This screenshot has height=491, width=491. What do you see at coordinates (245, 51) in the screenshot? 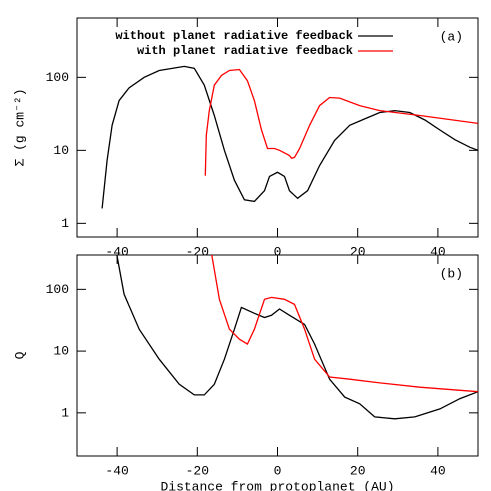
I see `legend-label: with planet radiative feedback` at bounding box center [245, 51].